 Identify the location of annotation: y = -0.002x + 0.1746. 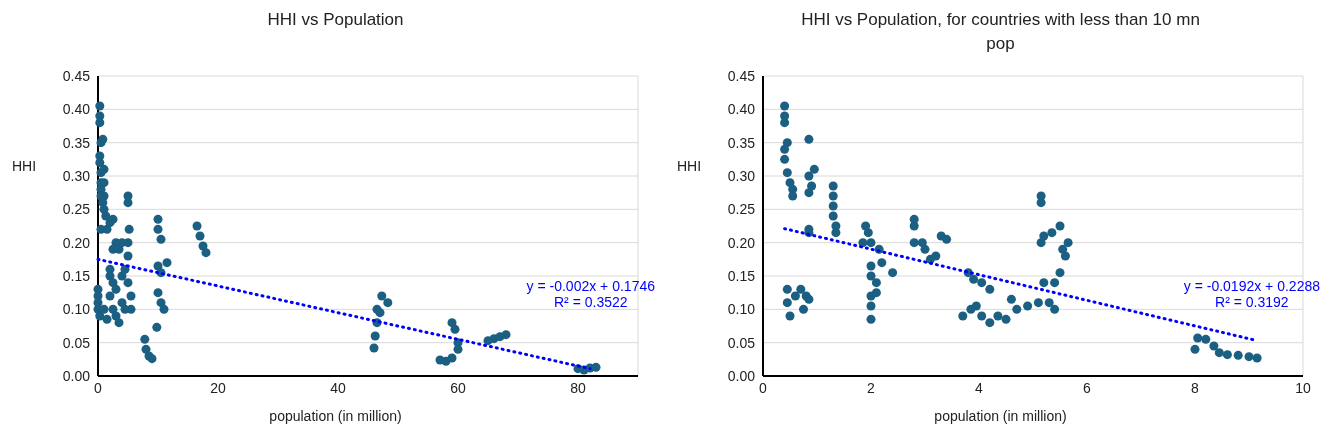
(590, 286).